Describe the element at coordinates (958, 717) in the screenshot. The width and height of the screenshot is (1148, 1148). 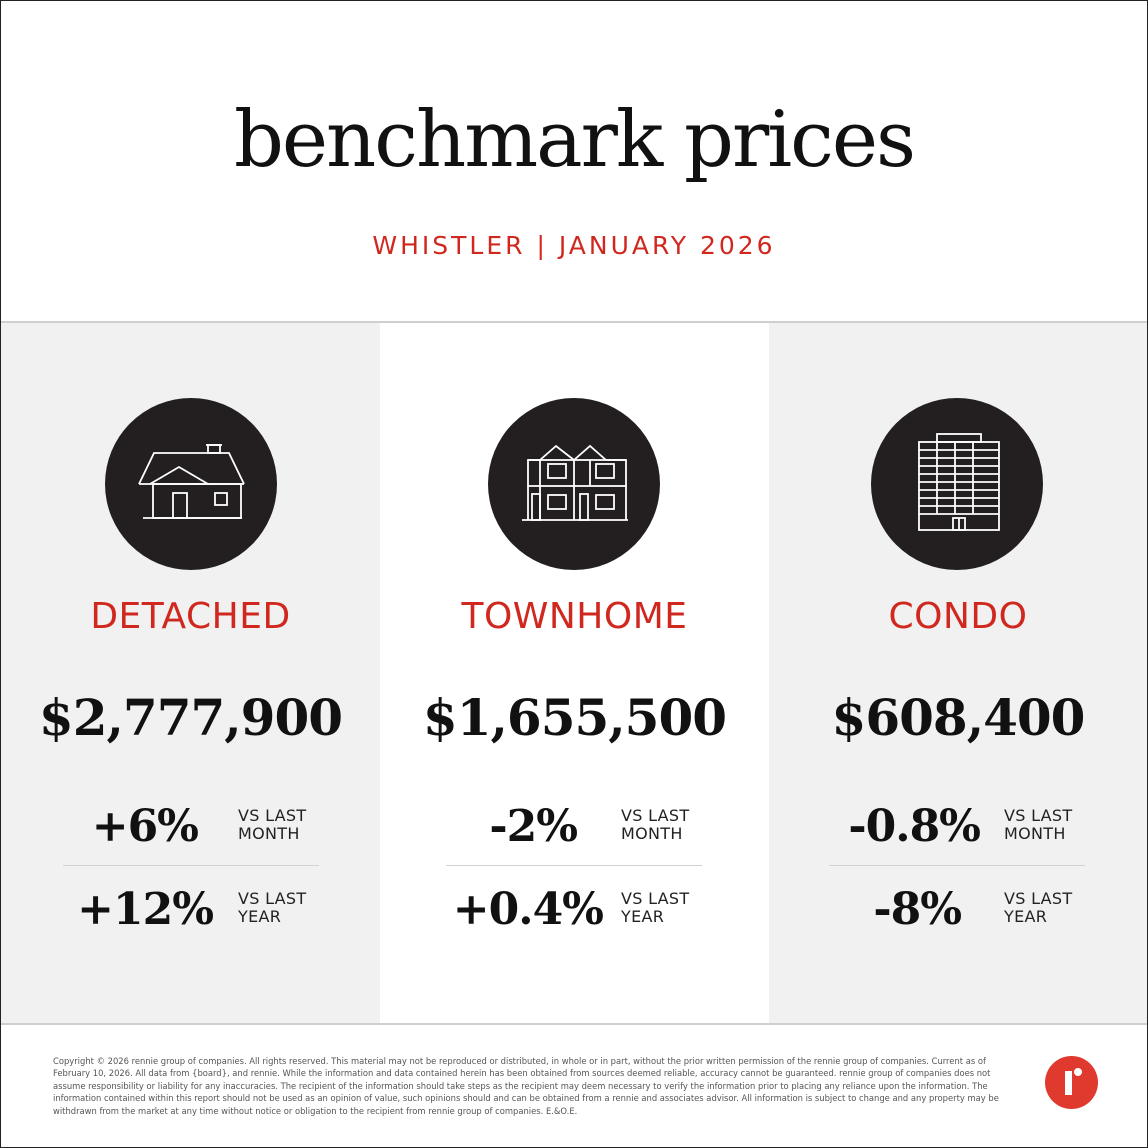
I see `benchmark-price: $608,400` at that location.